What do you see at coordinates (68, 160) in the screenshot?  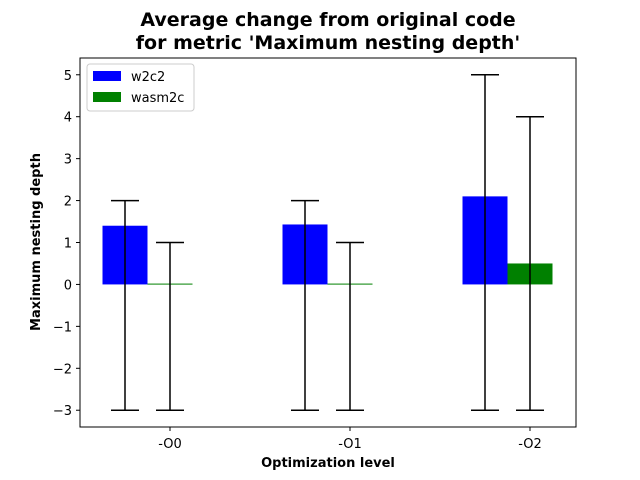 I see `y-tick-label: 3` at bounding box center [68, 160].